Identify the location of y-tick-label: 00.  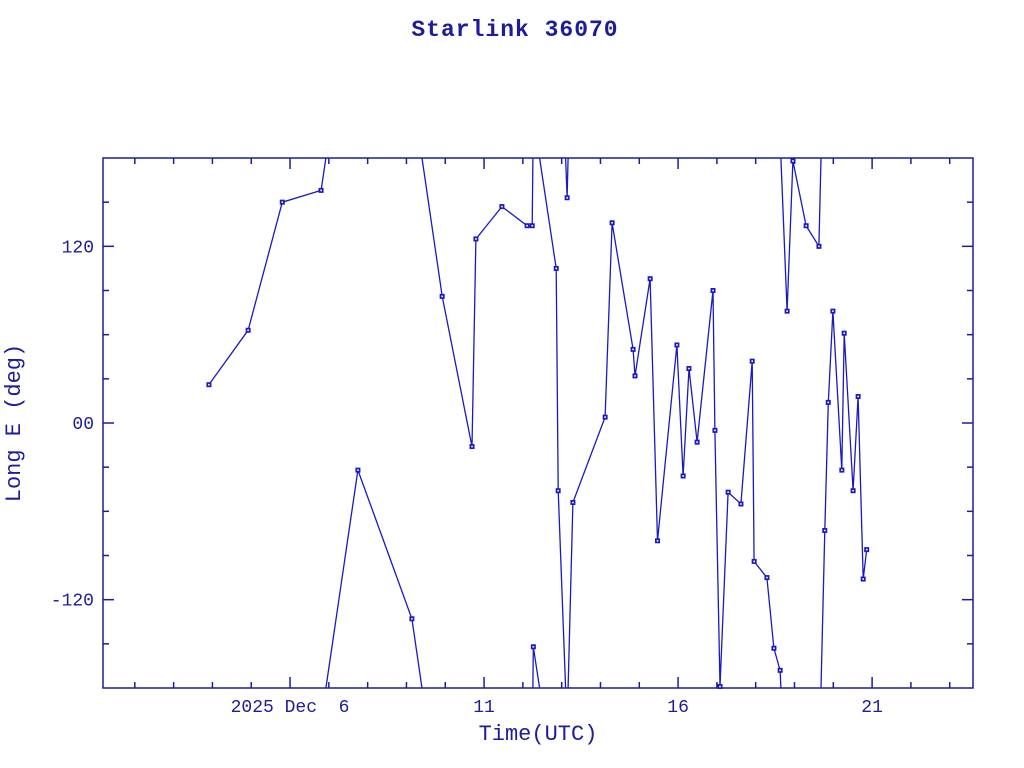
(83, 425).